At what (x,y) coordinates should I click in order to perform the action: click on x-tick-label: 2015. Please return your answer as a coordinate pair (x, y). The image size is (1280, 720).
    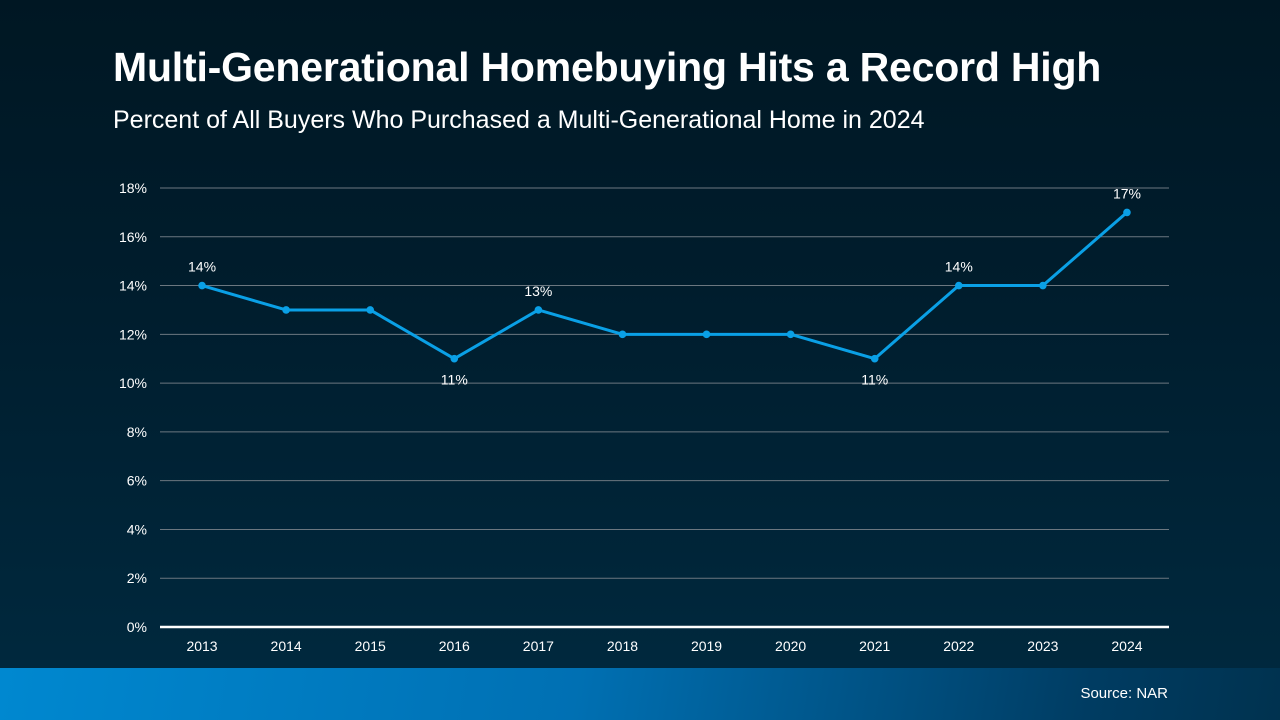
    Looking at the image, I should click on (370, 646).